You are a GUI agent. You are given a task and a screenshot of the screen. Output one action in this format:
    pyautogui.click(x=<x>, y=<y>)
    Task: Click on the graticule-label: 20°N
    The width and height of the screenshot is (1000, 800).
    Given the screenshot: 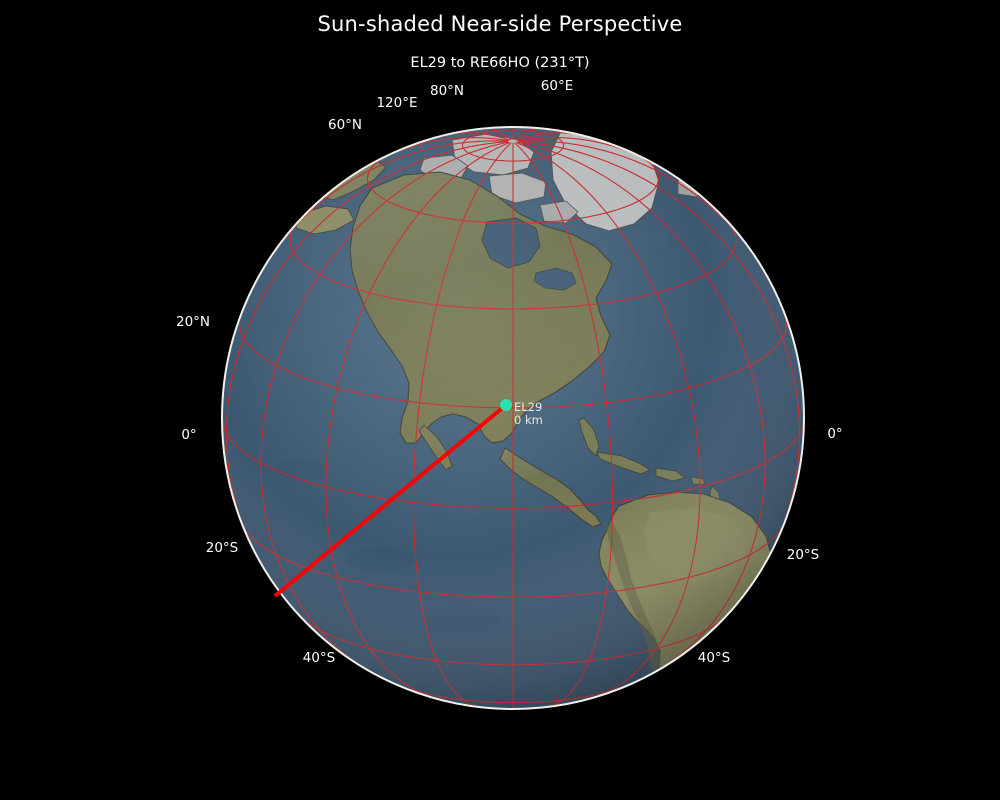 What is the action you would take?
    pyautogui.click(x=193, y=322)
    